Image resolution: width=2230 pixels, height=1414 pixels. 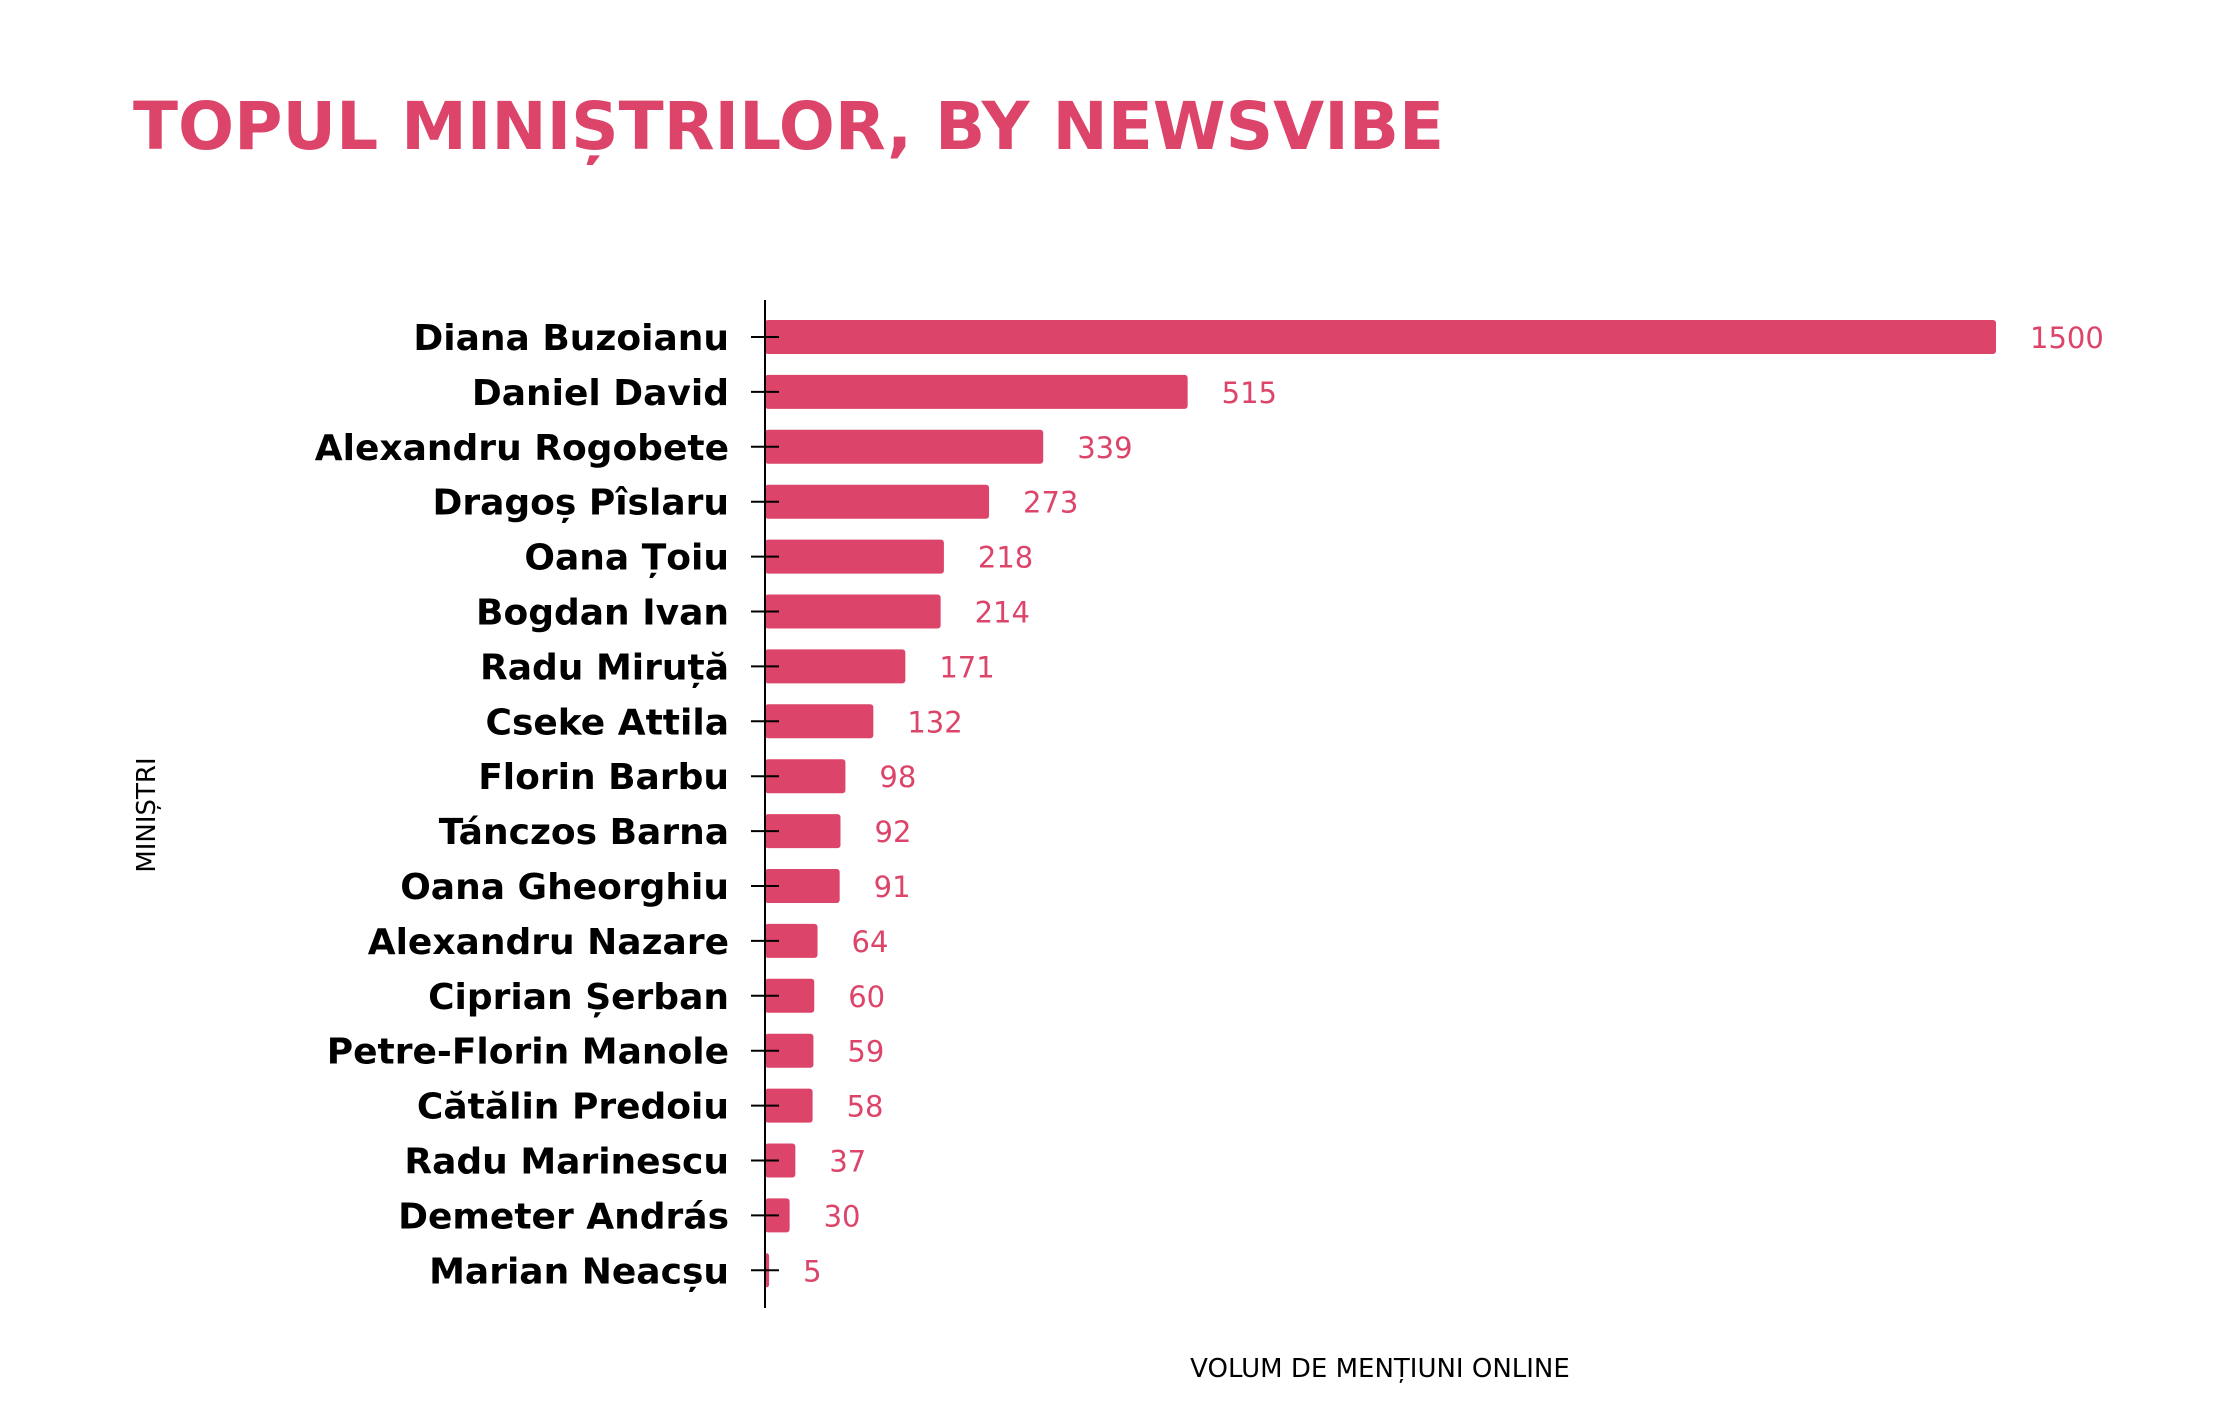 I want to click on chart-title: TOPUL MINIȘTRILOR, BY NEWSVIBE, so click(x=789, y=126).